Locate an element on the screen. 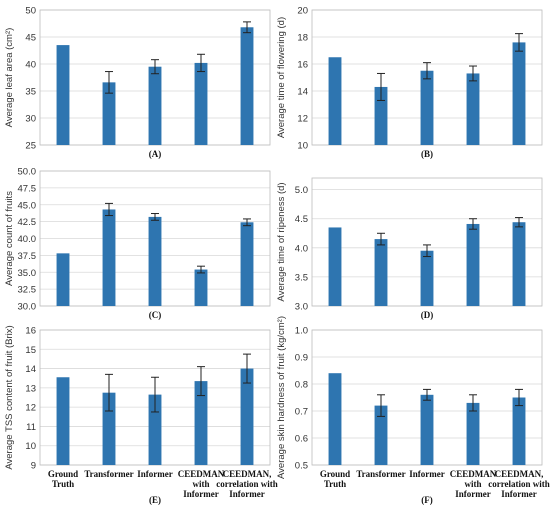  y-tick-label: 1.0 is located at coordinates (301, 331).